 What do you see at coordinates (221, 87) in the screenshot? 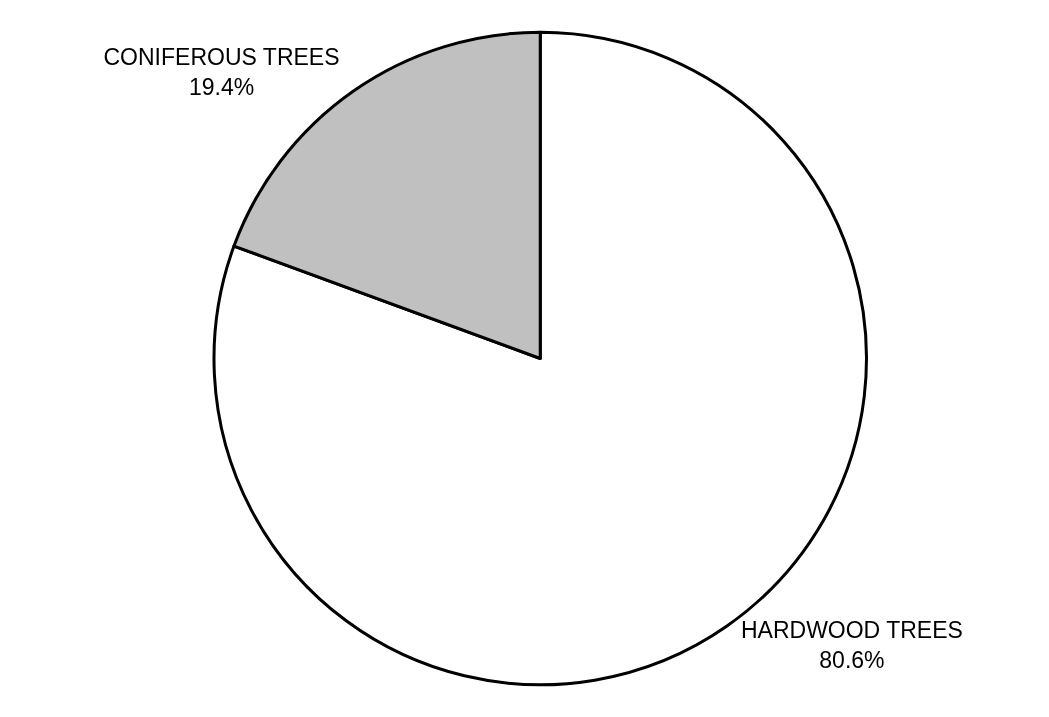
I see `data-label: 19.4%` at bounding box center [221, 87].